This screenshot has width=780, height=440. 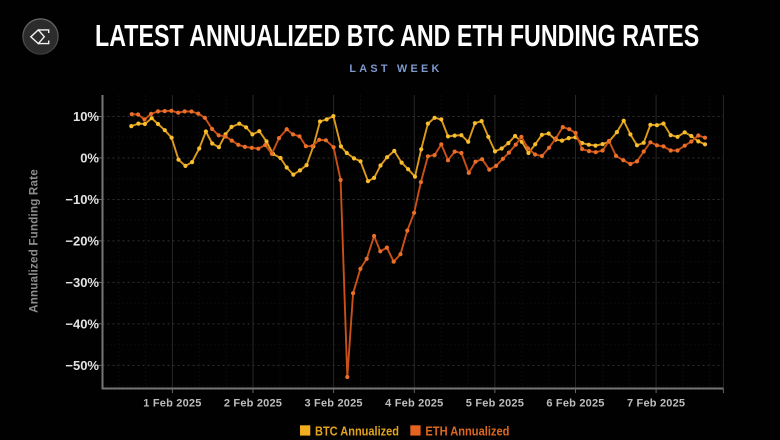 What do you see at coordinates (656, 404) in the screenshot?
I see `svg-text: 7 Feb 2025` at bounding box center [656, 404].